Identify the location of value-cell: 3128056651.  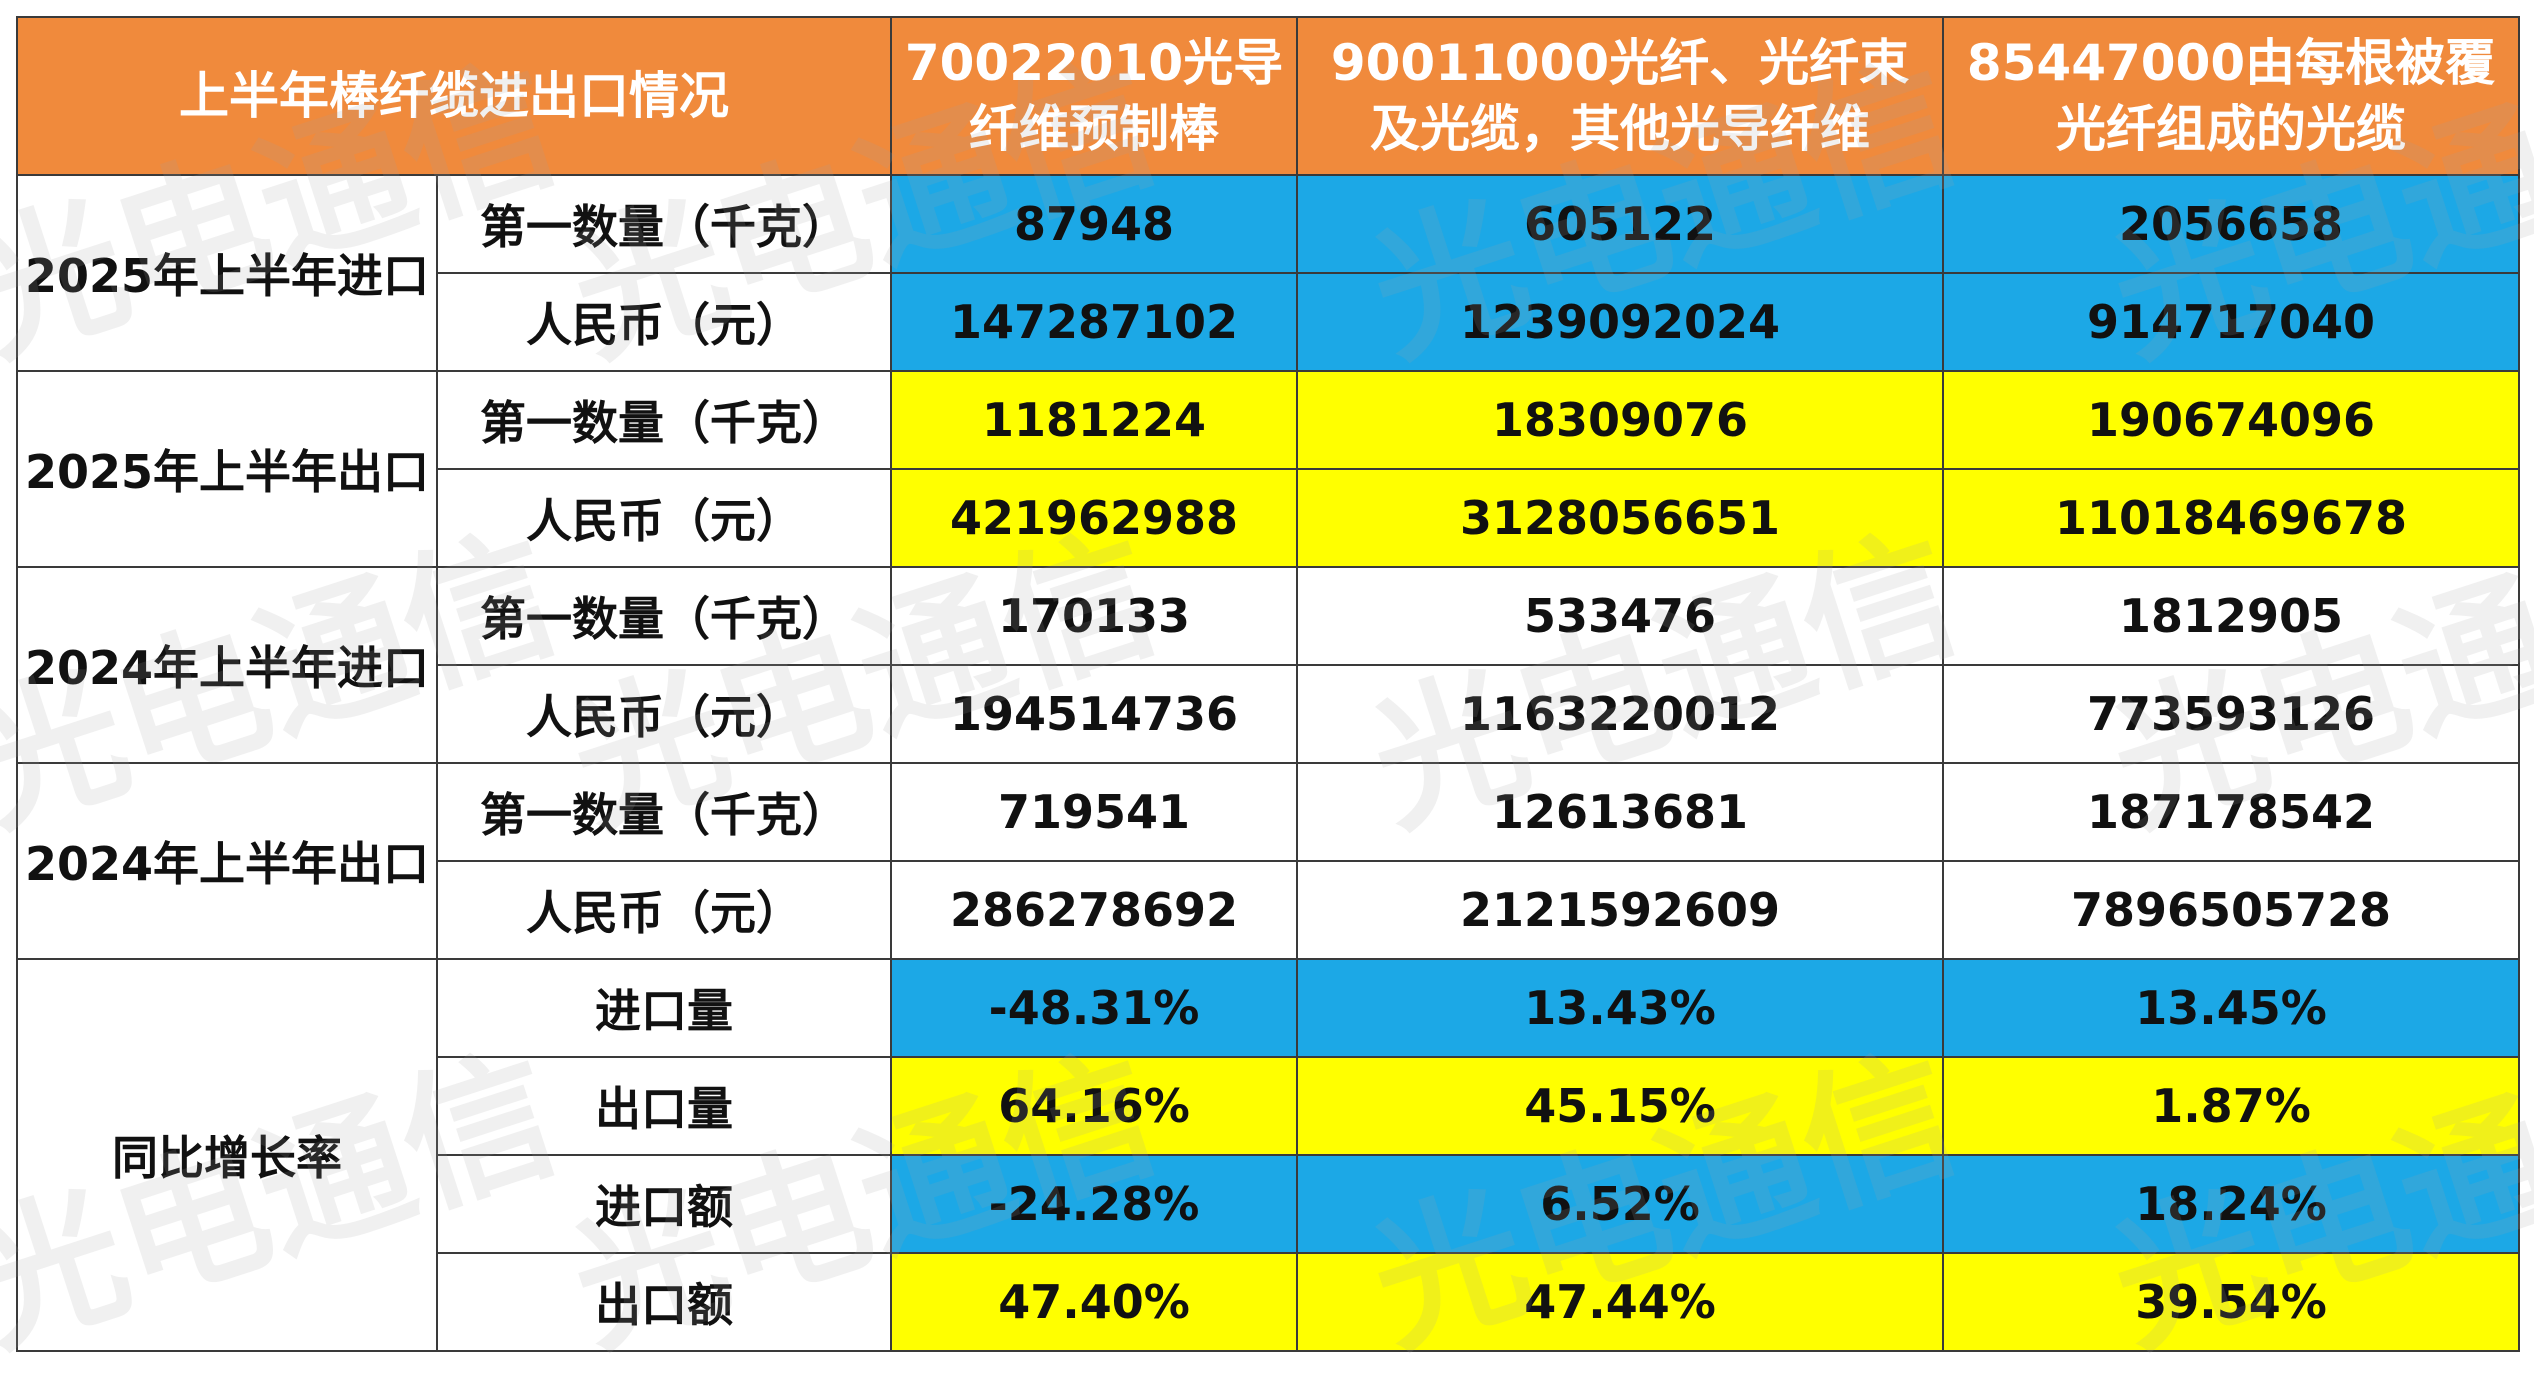
(1620, 518).